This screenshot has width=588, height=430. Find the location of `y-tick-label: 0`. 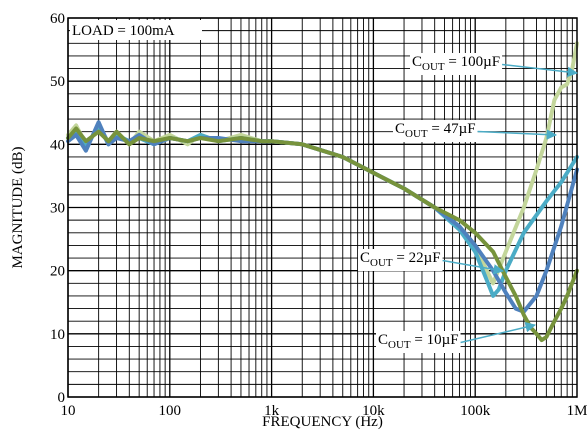

y-tick-label: 0 is located at coordinates (62, 398).